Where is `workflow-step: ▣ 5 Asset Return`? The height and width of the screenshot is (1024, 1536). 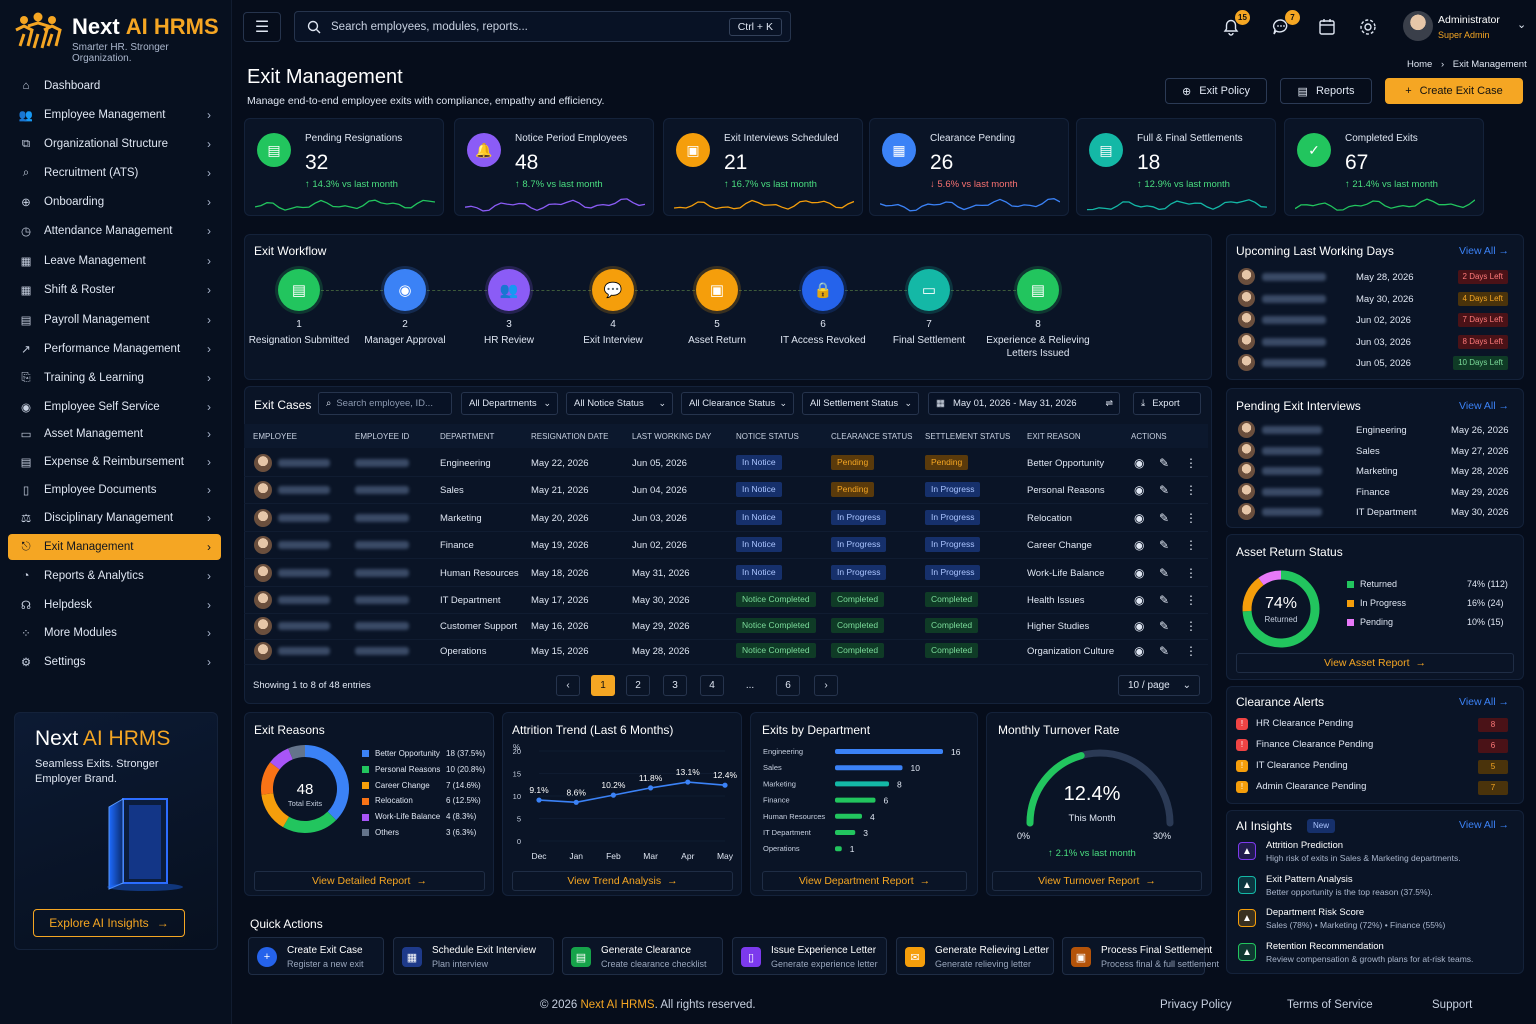 workflow-step: ▣ 5 Asset Return is located at coordinates (717, 308).